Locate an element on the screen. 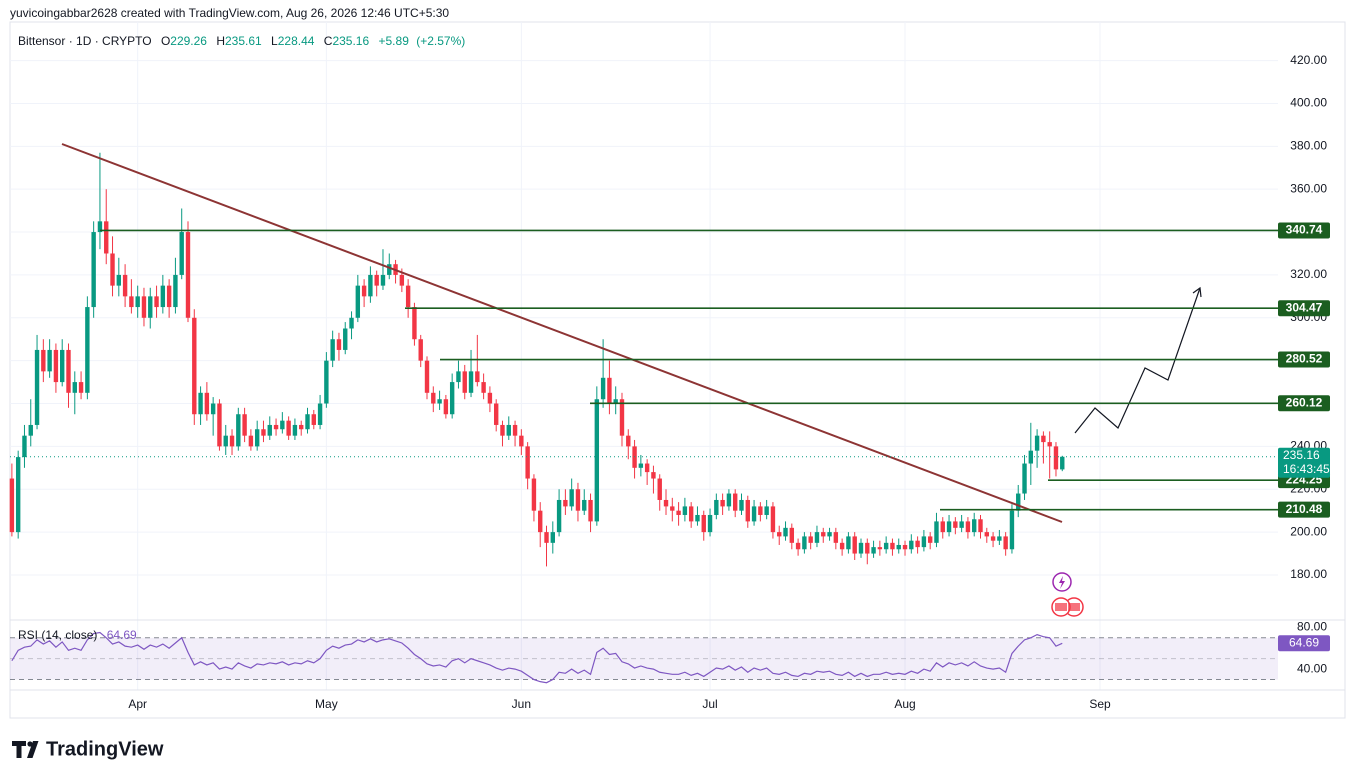 This screenshot has height=779, width=1355. x-tick-label: Jul is located at coordinates (709, 704).